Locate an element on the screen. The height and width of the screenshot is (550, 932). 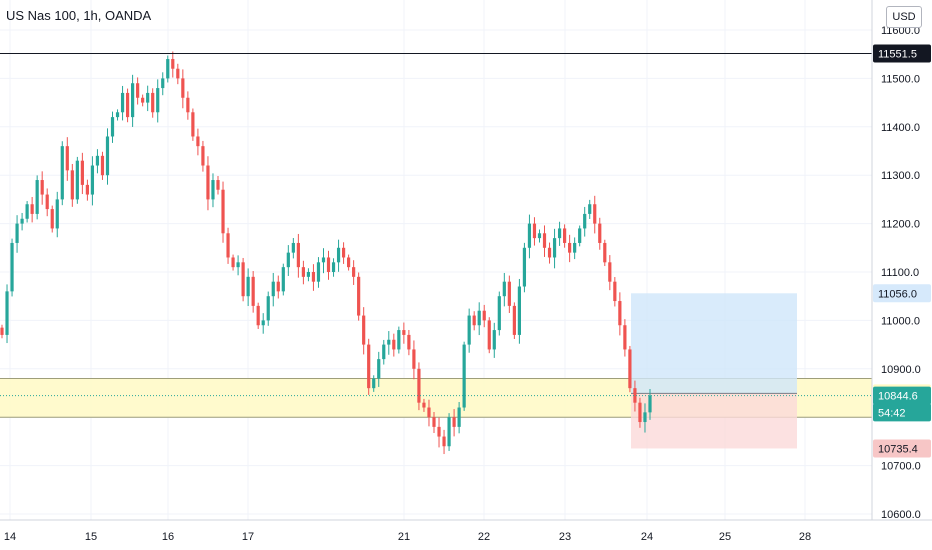
price-tick-label: 10700.0 is located at coordinates (901, 467).